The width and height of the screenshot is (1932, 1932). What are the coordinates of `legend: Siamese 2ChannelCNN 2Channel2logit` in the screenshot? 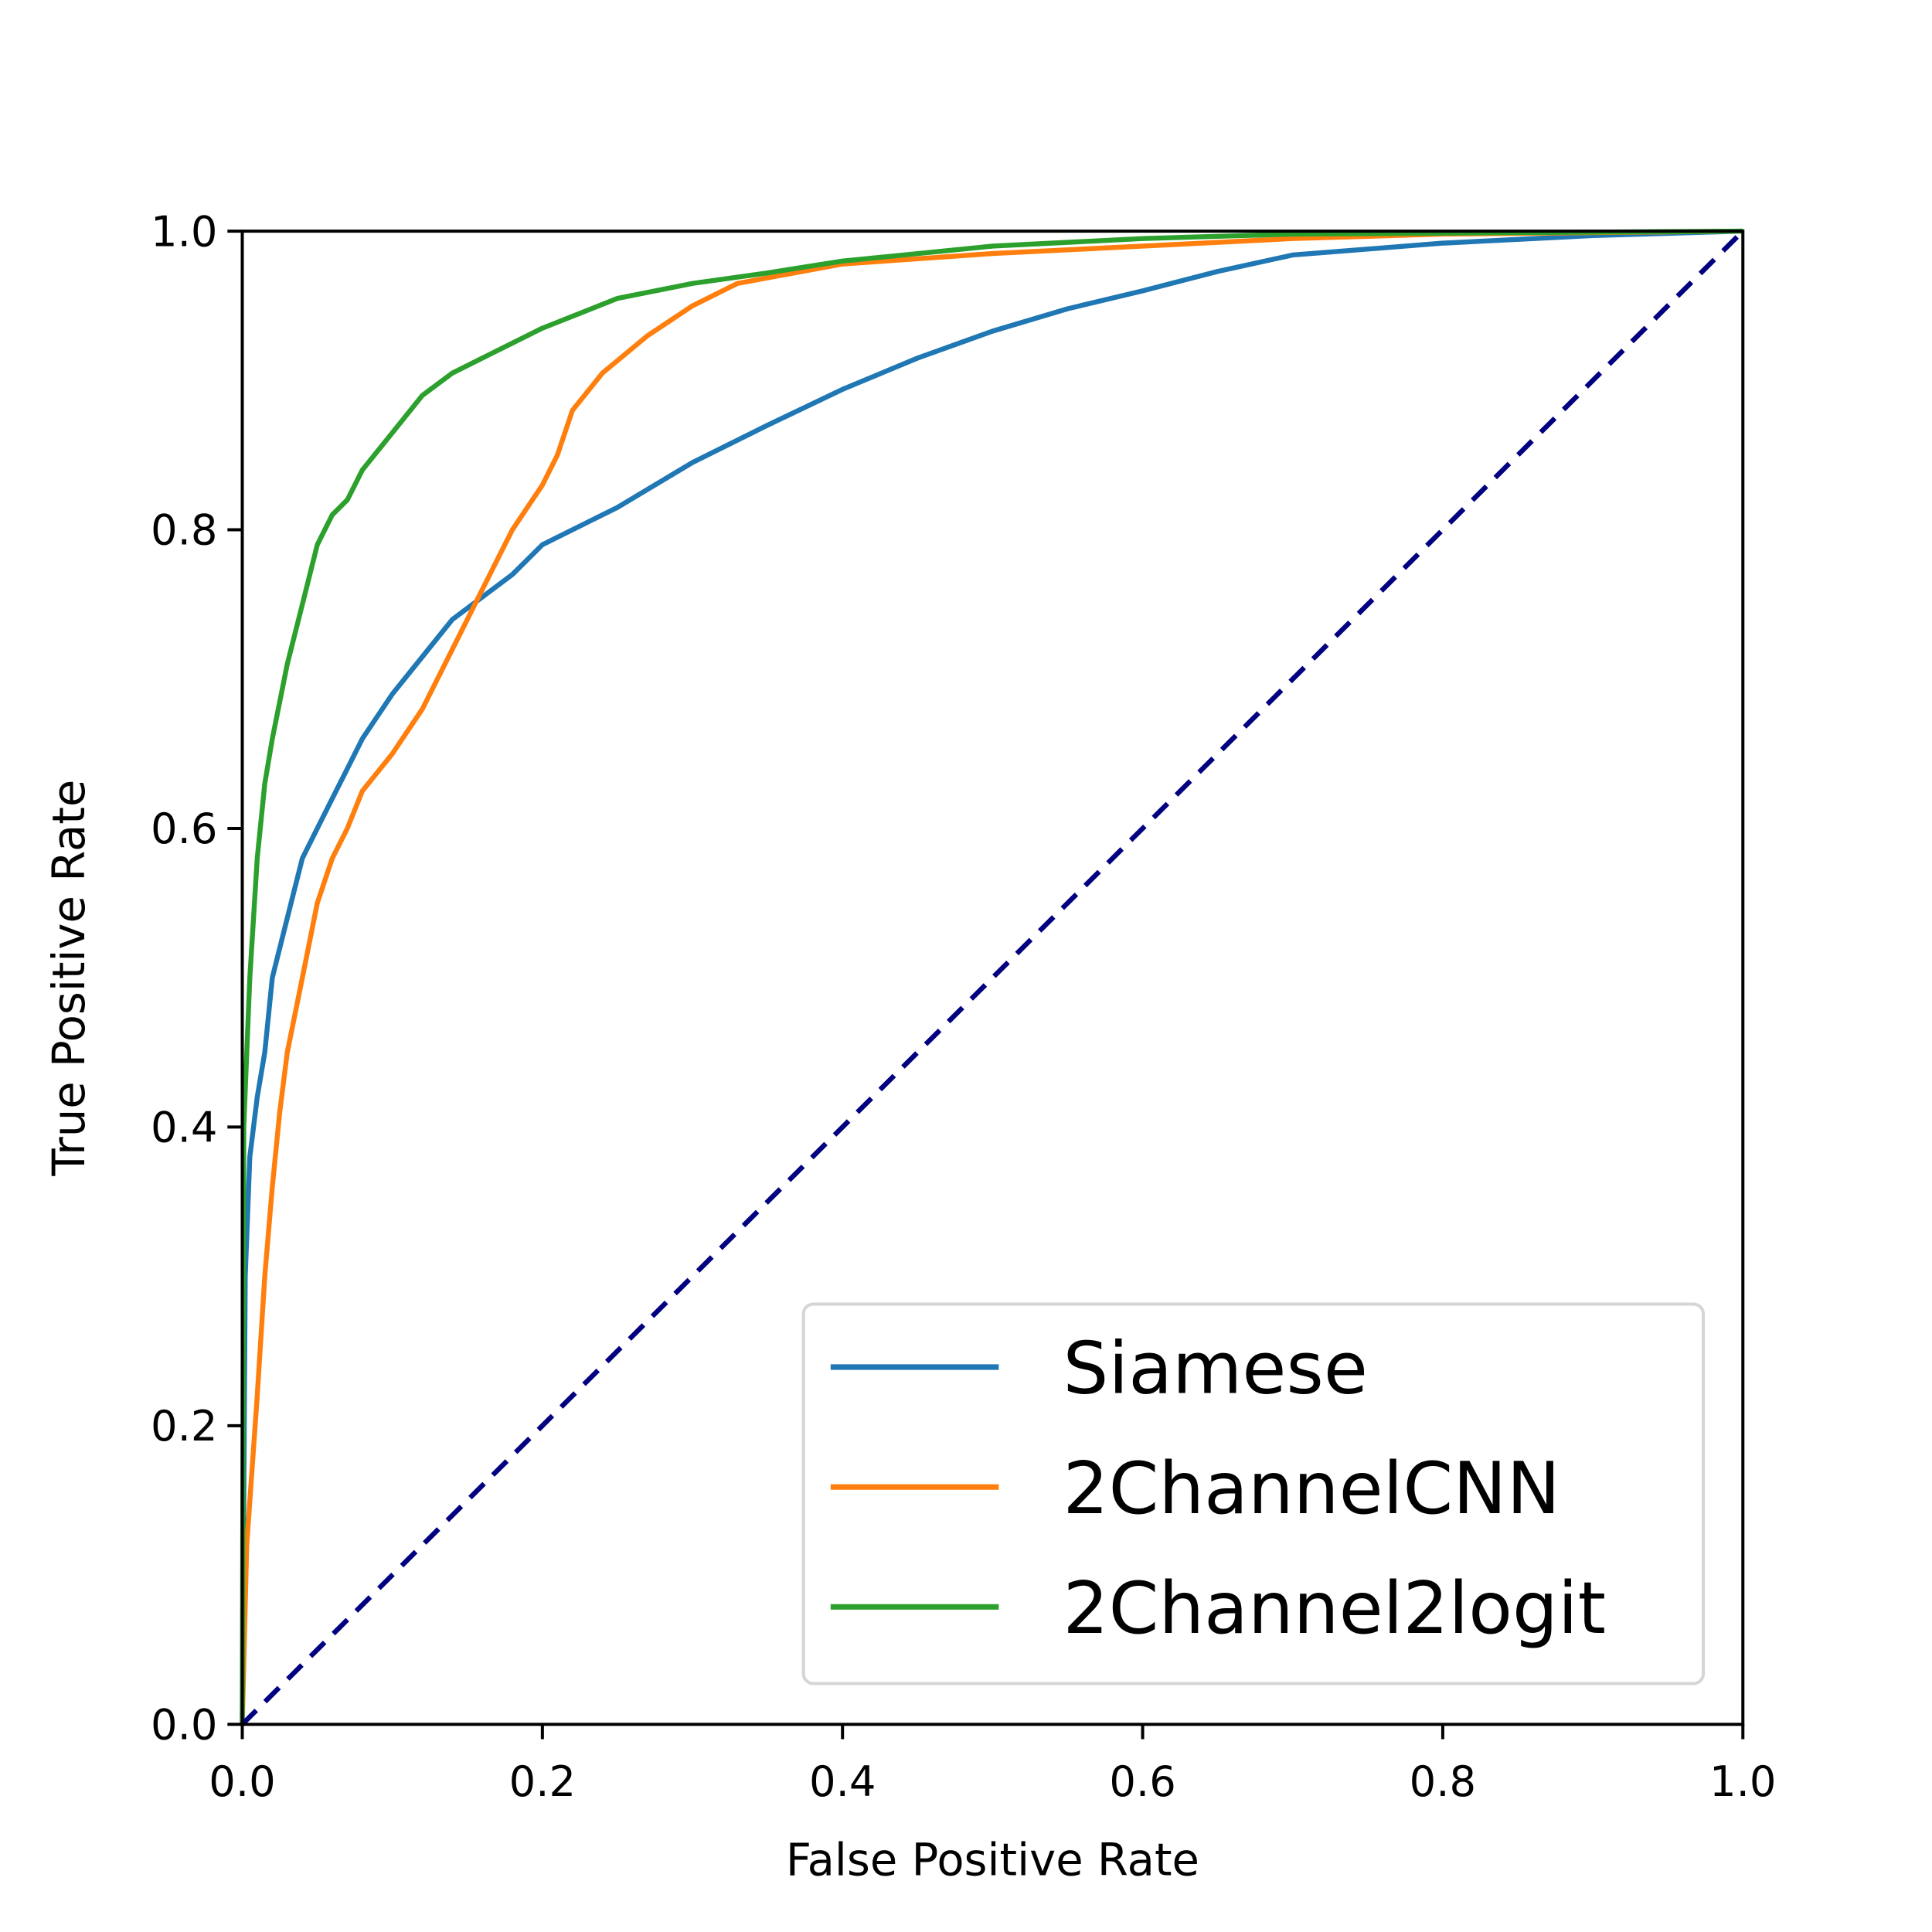 It's located at (1254, 1494).